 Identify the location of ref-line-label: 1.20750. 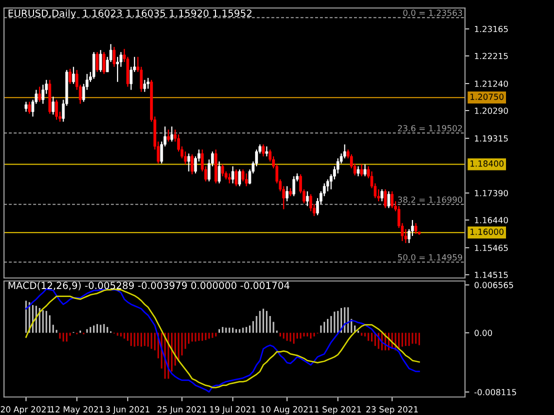
(487, 97).